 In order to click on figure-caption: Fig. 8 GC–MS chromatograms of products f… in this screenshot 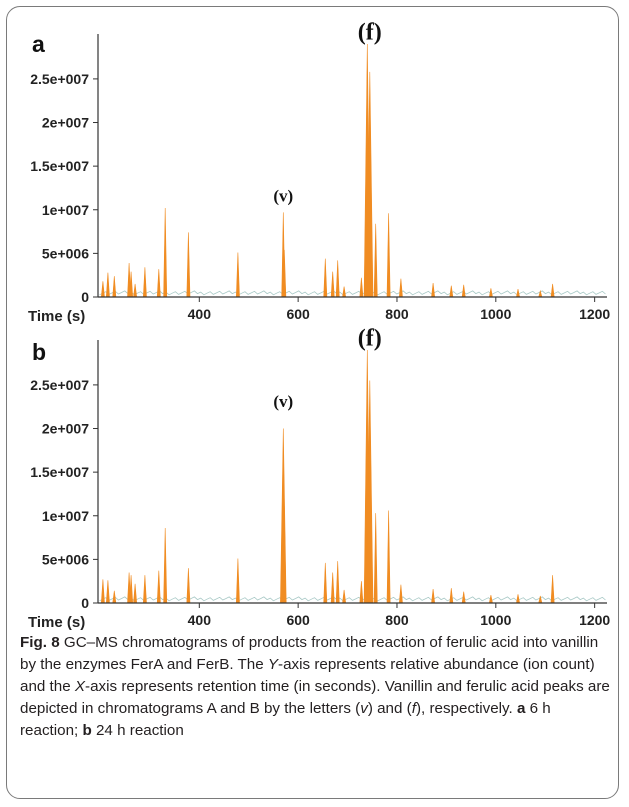, I will do `click(316, 687)`.